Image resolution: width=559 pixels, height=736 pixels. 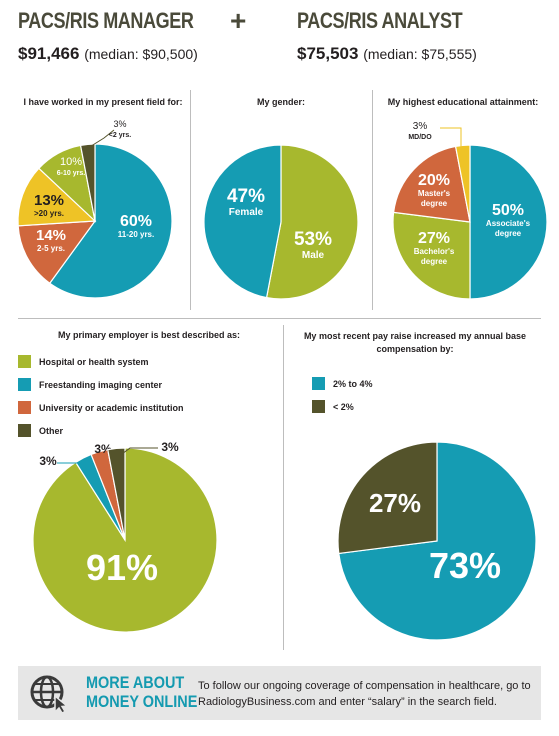 What do you see at coordinates (24, 407) in the screenshot?
I see `legend-swatch-university` at bounding box center [24, 407].